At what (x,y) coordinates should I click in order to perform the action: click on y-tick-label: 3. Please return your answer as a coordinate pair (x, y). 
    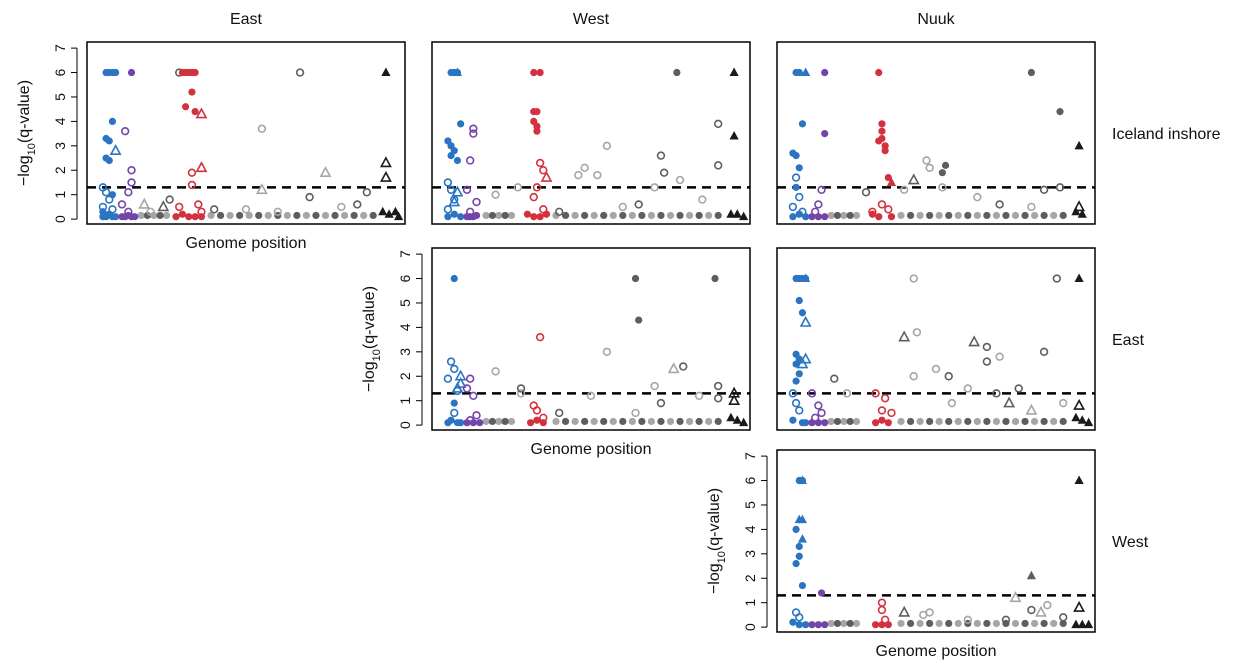
    Looking at the image, I should click on (405, 352).